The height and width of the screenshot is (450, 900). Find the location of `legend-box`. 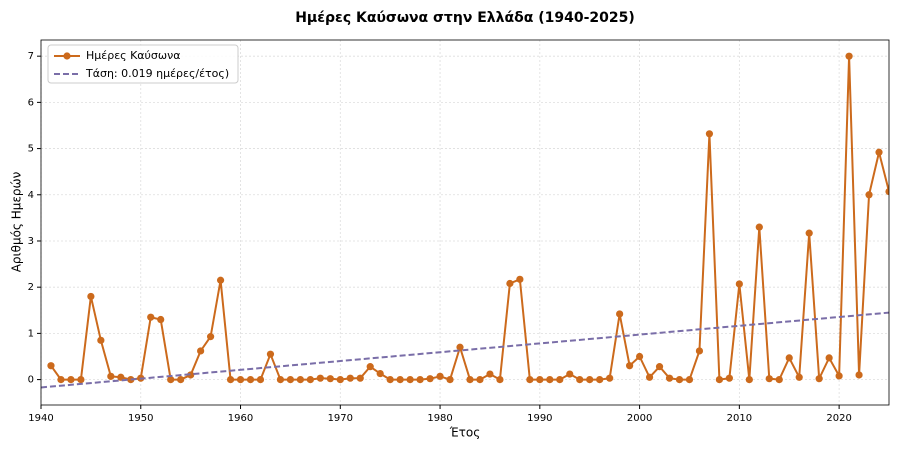

legend-box is located at coordinates (143, 64).